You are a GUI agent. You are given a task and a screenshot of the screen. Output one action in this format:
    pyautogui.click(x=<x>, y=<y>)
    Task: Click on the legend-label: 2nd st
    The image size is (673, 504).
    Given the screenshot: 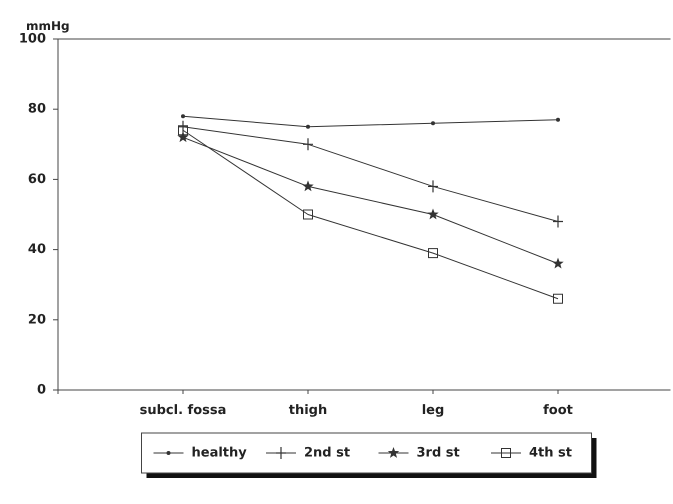 What is the action you would take?
    pyautogui.click(x=327, y=453)
    